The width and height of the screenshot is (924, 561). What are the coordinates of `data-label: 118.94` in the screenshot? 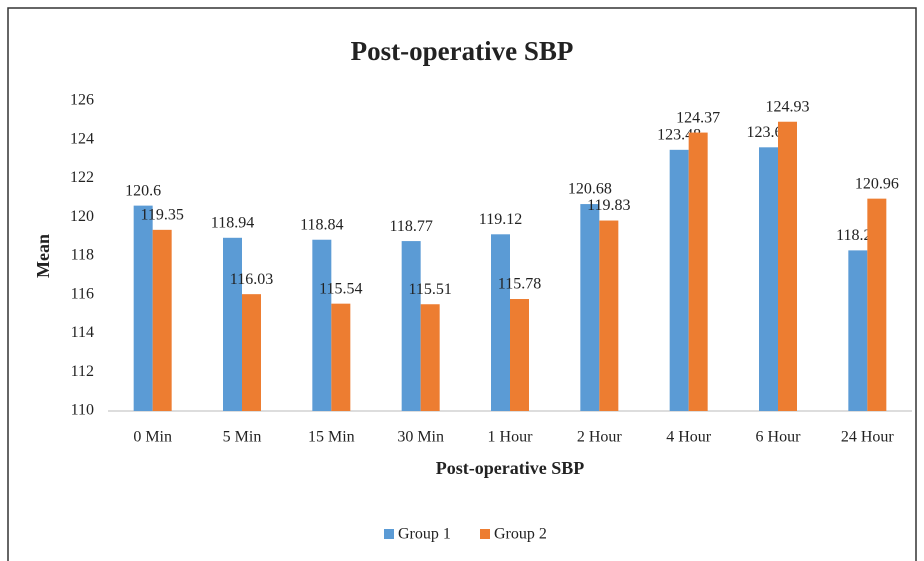 It's located at (232, 222).